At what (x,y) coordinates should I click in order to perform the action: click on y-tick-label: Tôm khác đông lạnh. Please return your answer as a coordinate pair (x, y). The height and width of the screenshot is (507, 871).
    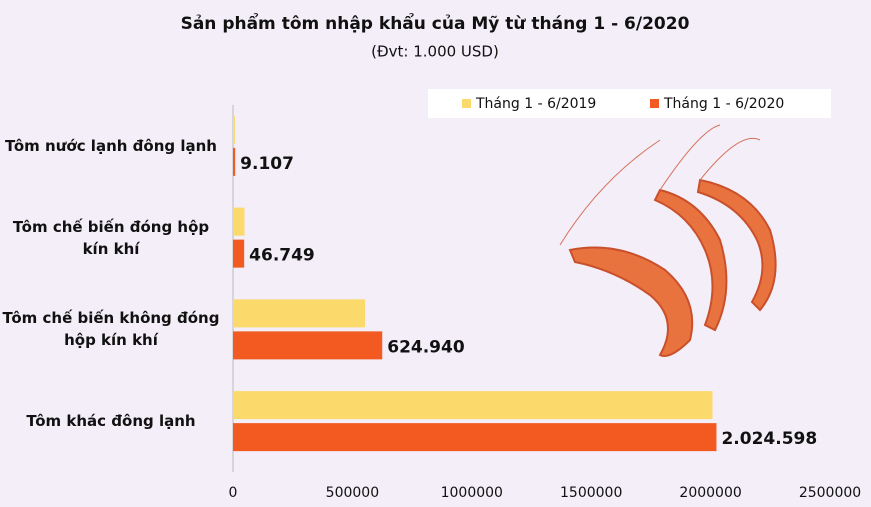
    Looking at the image, I should click on (111, 421).